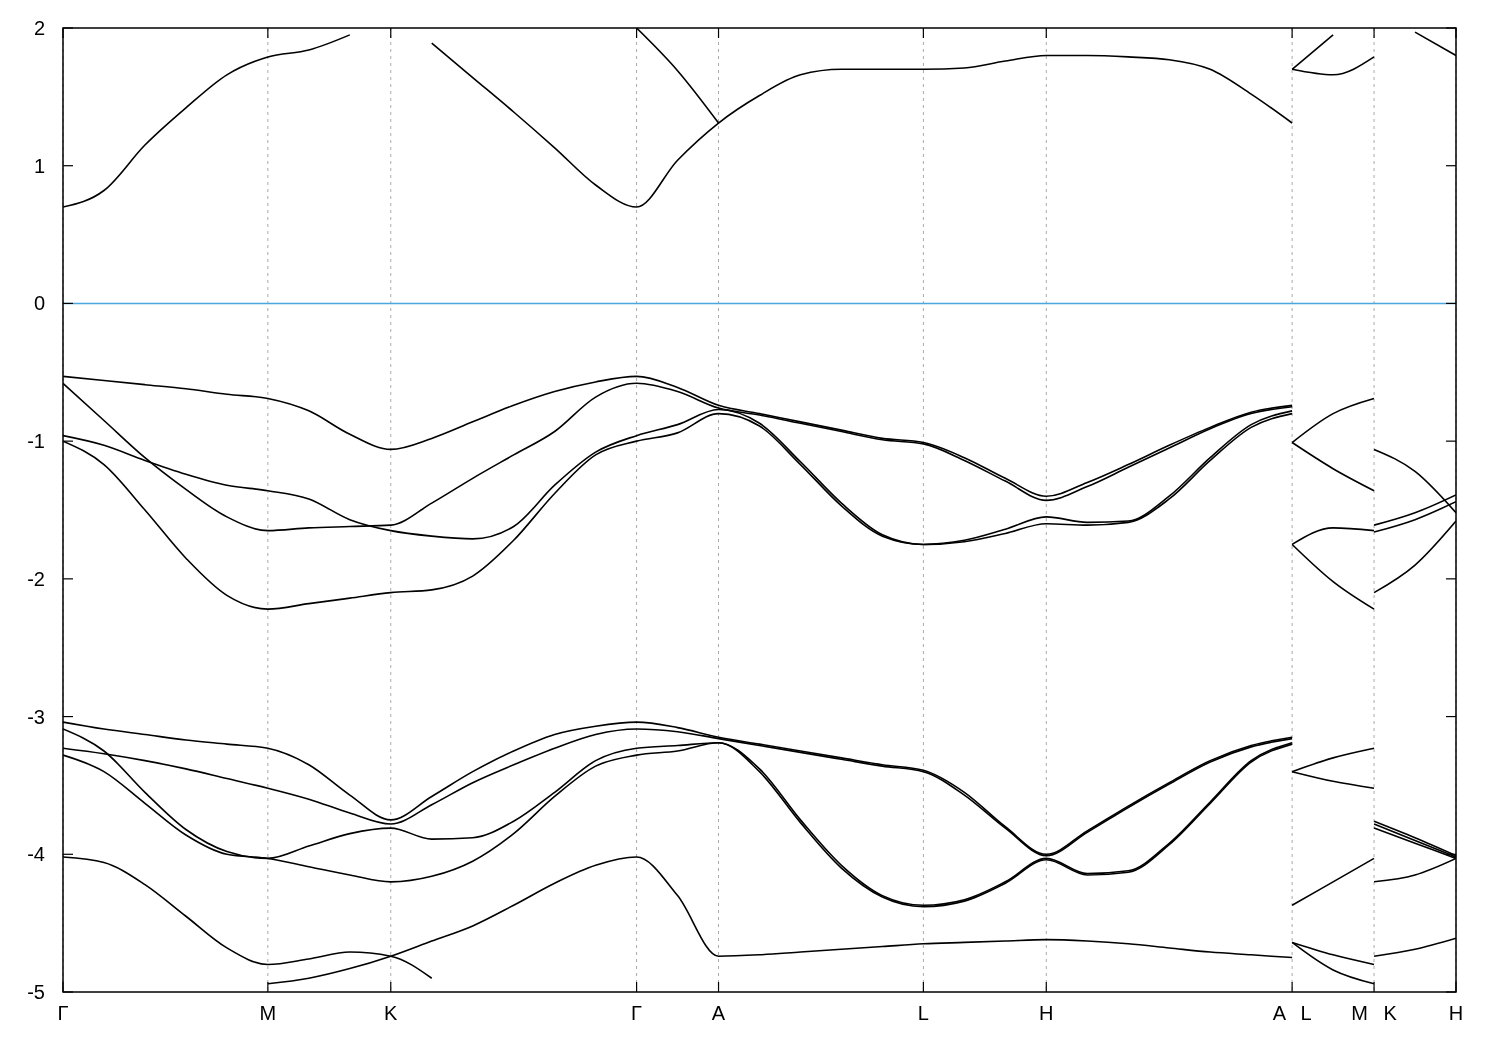  Describe the element at coordinates (36, 716) in the screenshot. I see `y-tick-label: -3` at that location.